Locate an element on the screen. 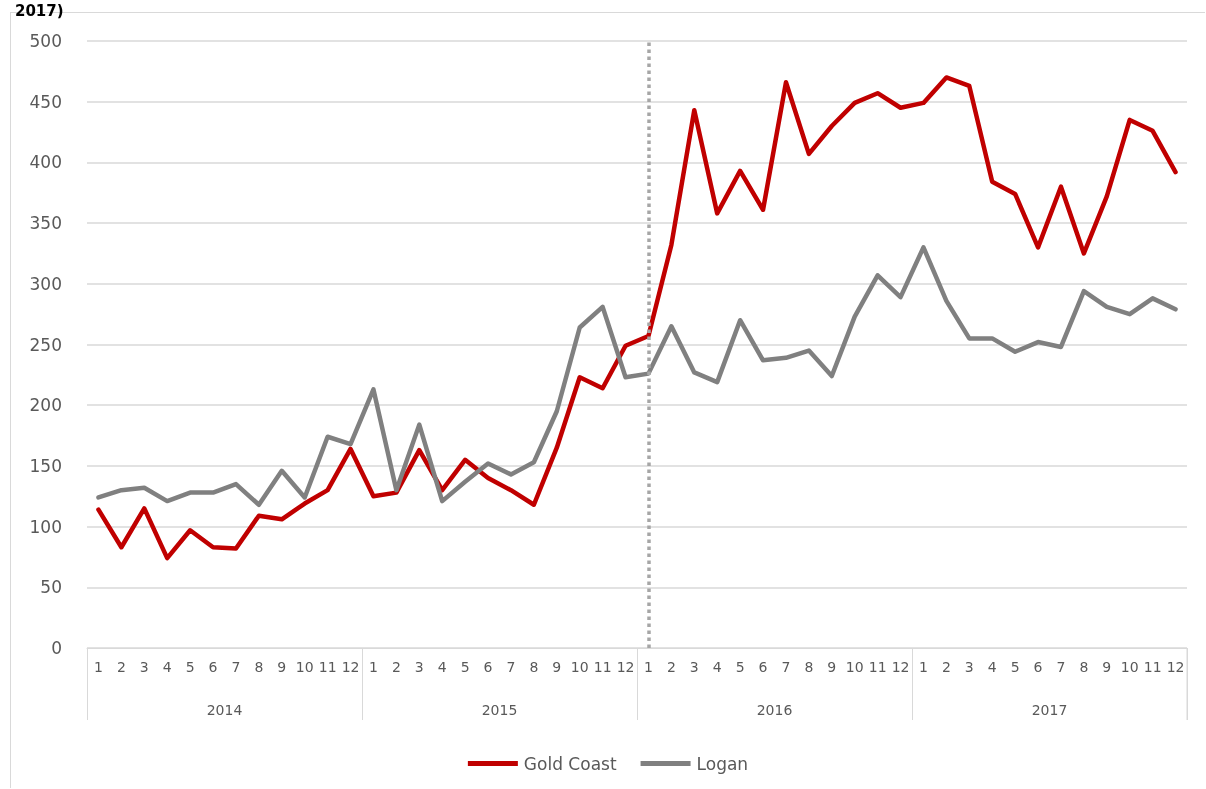  y-tick-label: 300 is located at coordinates (45, 283).